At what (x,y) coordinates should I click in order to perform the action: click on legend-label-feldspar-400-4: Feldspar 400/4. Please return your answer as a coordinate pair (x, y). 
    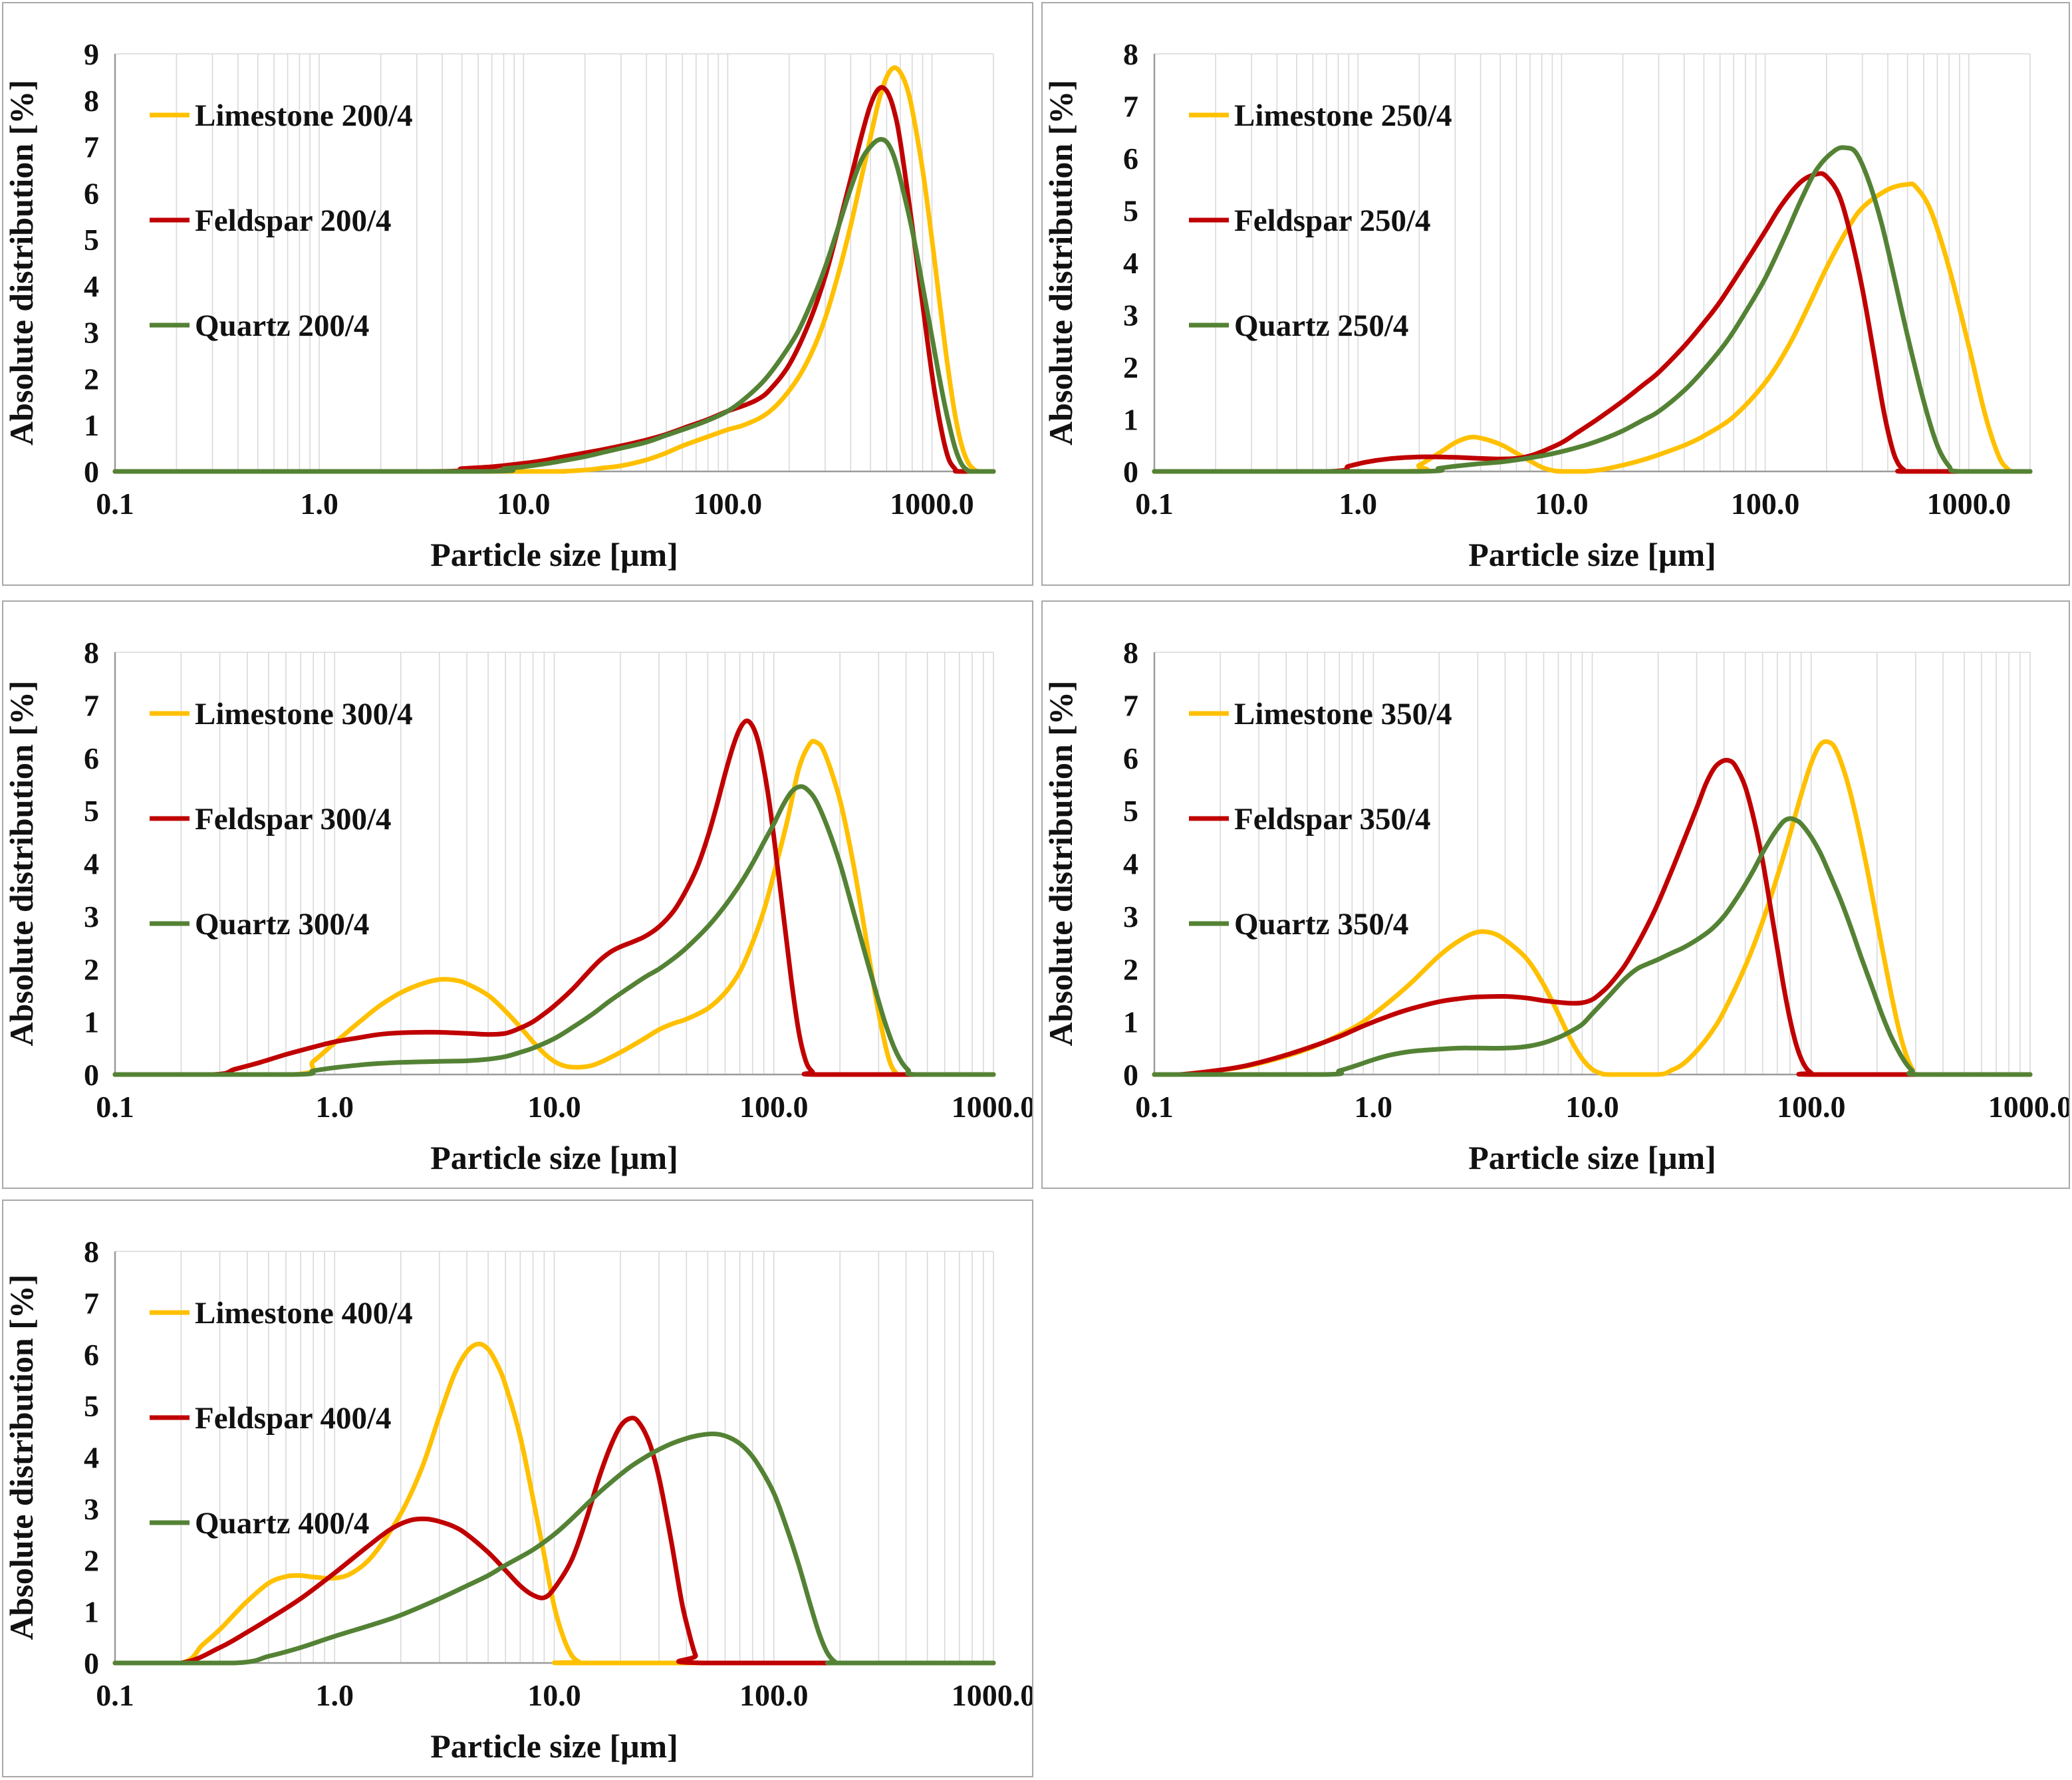
    Looking at the image, I should click on (293, 1418).